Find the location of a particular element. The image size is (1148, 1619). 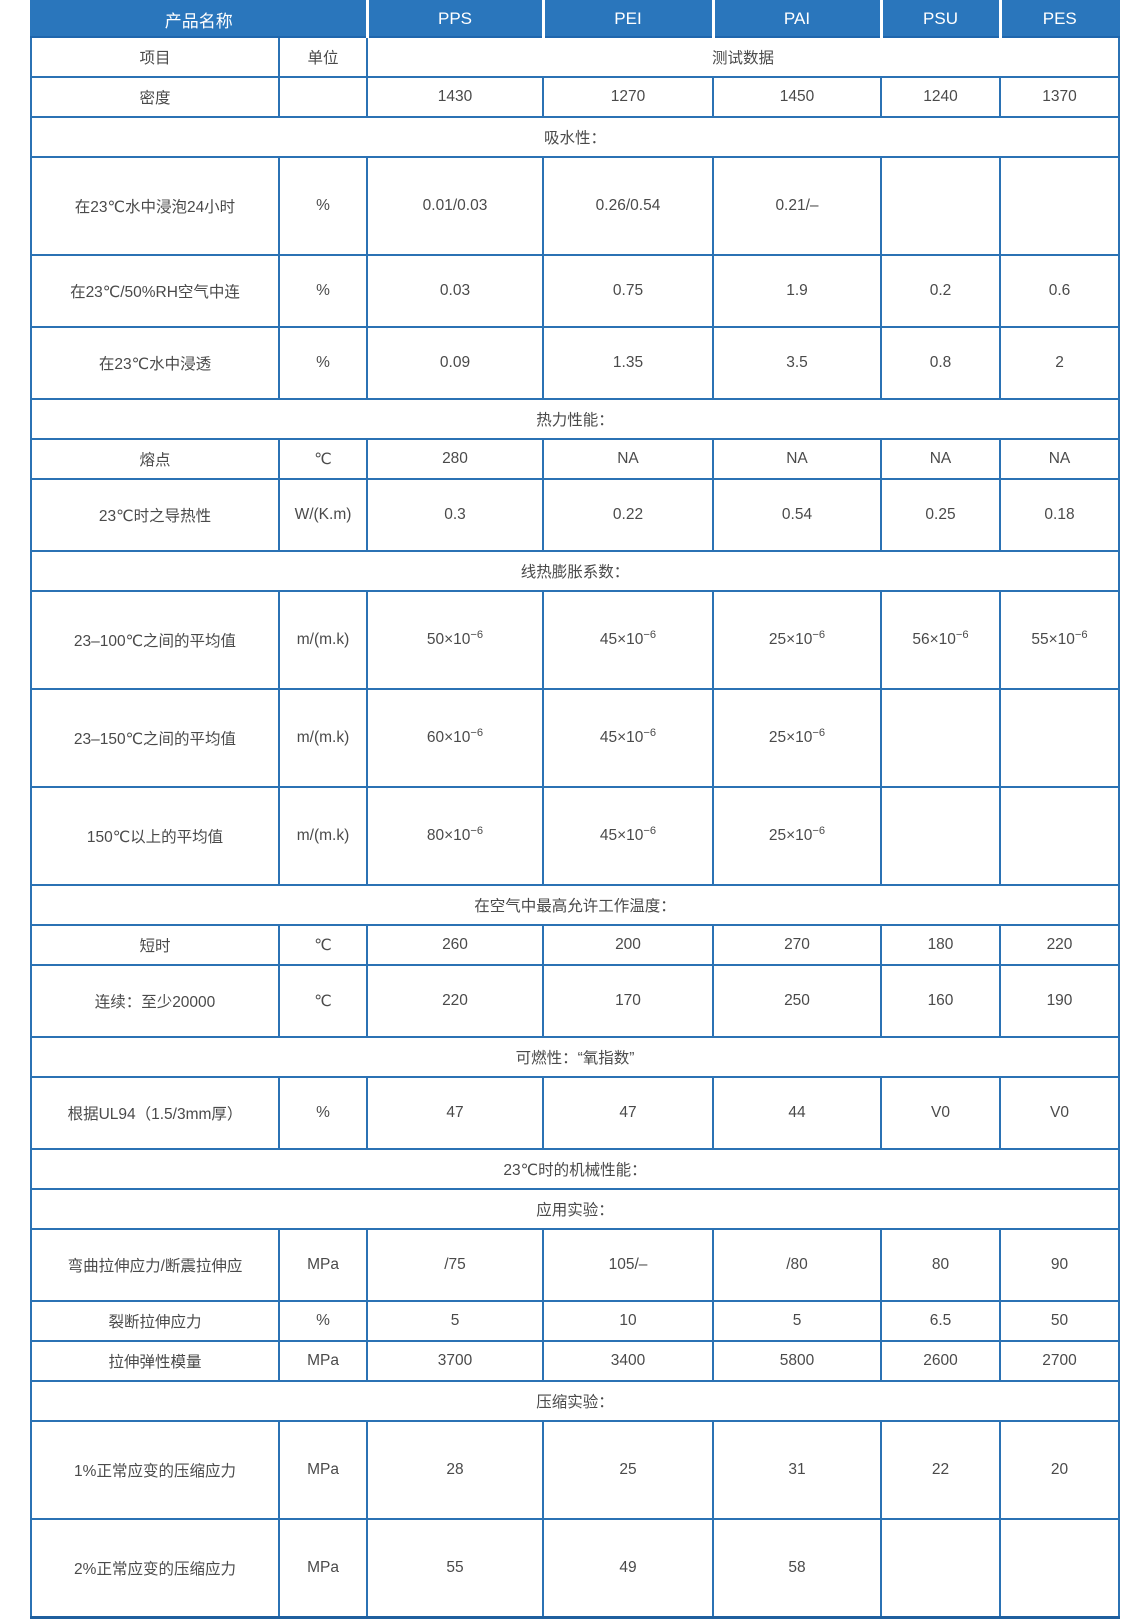

cell-pai: 1.9 is located at coordinates (797, 291).